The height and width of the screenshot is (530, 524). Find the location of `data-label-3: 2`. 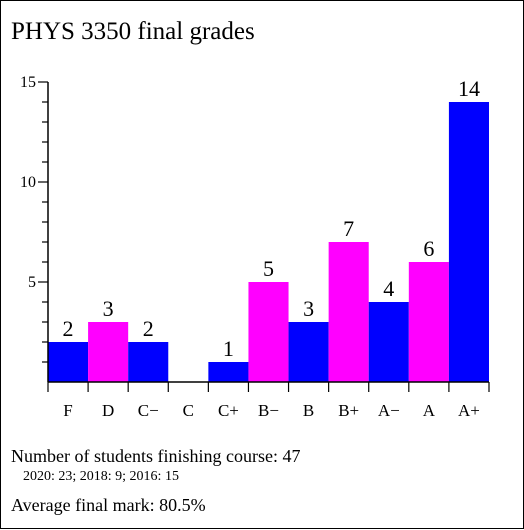

data-label-3: 2 is located at coordinates (148, 328).